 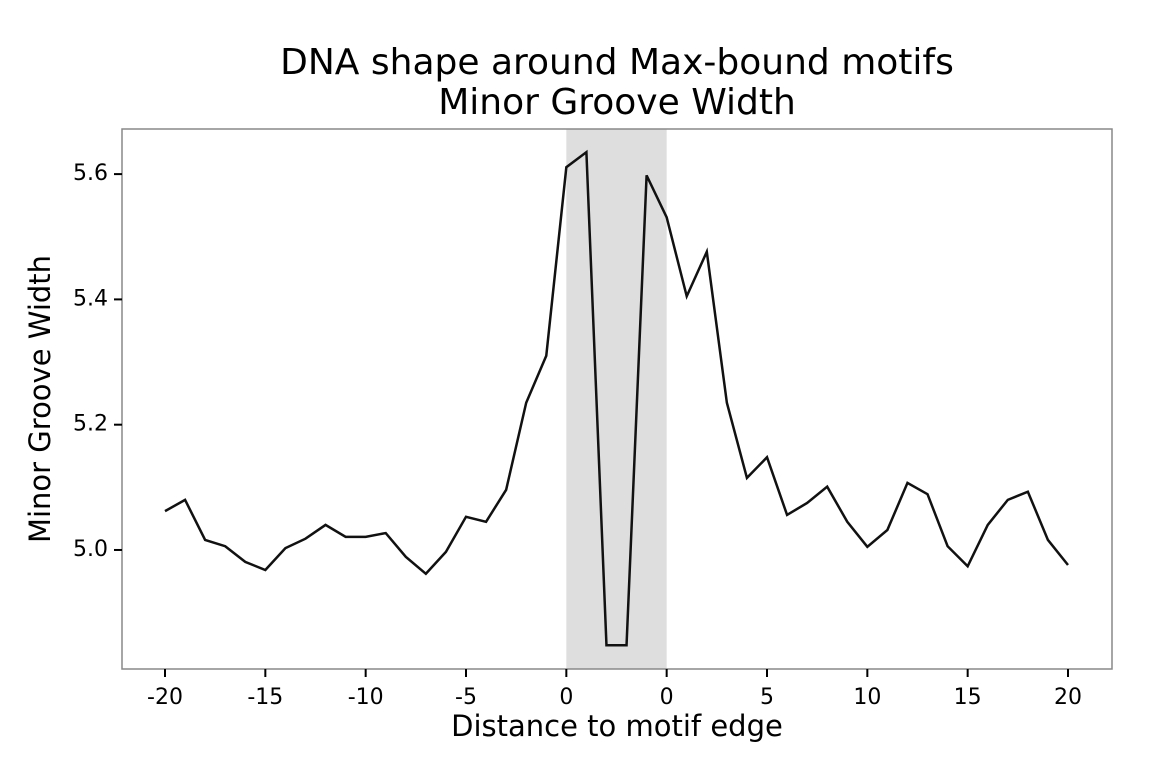 What do you see at coordinates (867, 697) in the screenshot?
I see `x-tick-label: 10` at bounding box center [867, 697].